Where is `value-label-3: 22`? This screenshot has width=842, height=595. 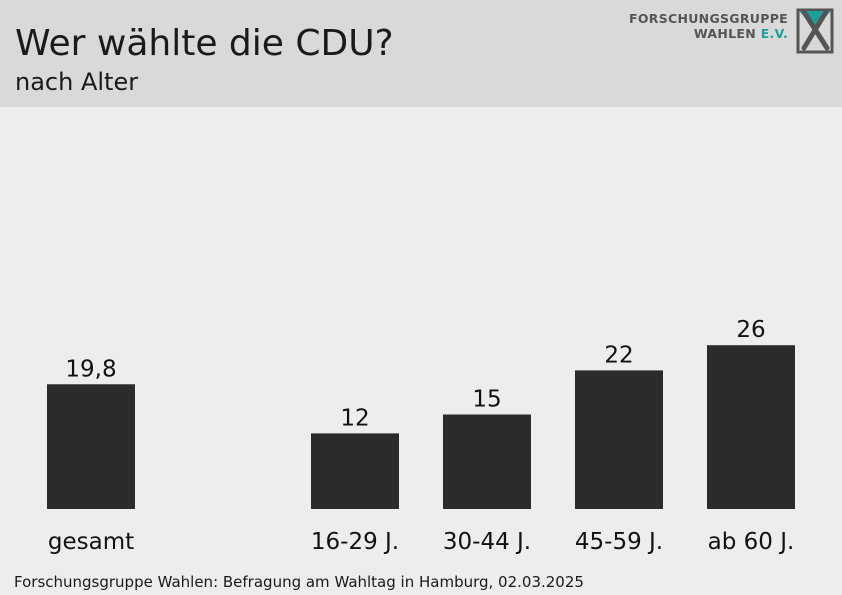 value-label-3: 22 is located at coordinates (618, 355).